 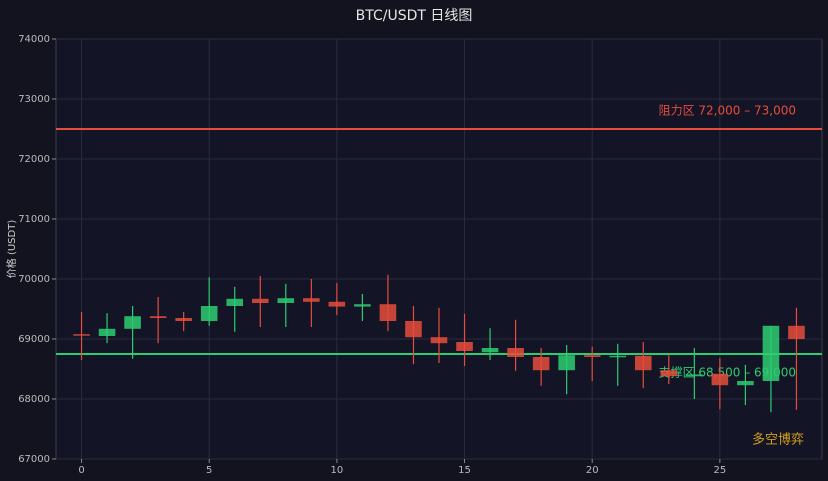 I want to click on x-tick-label: 10, so click(x=336, y=470).